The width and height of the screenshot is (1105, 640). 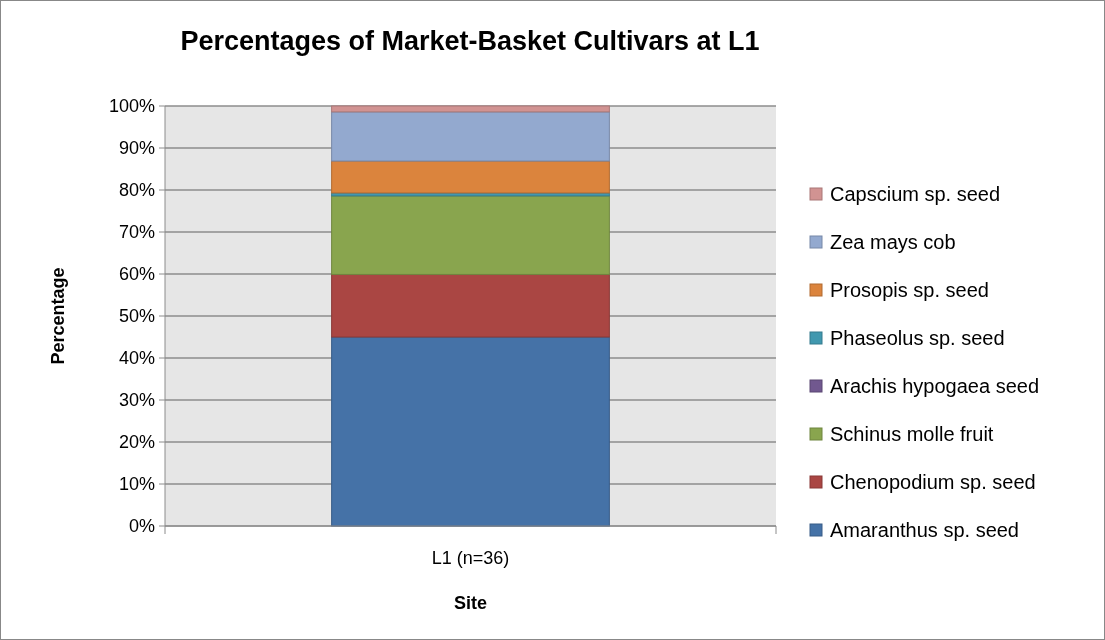 What do you see at coordinates (924, 530) in the screenshot?
I see `legend-label: Amaranthus sp. seed` at bounding box center [924, 530].